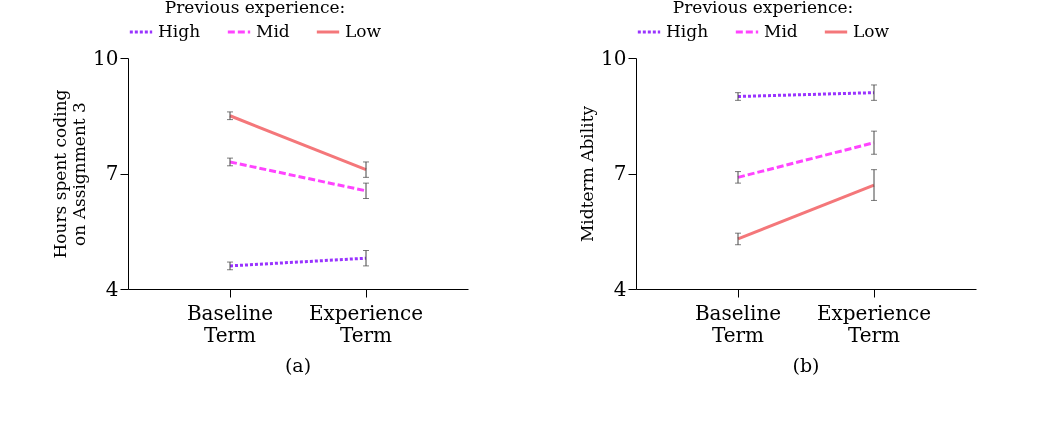 Image resolution: width=1037 pixels, height=428 pixels. What do you see at coordinates (69, 174) in the screenshot?
I see `y-axis-title: Hours spent coding on Assignment 3` at bounding box center [69, 174].